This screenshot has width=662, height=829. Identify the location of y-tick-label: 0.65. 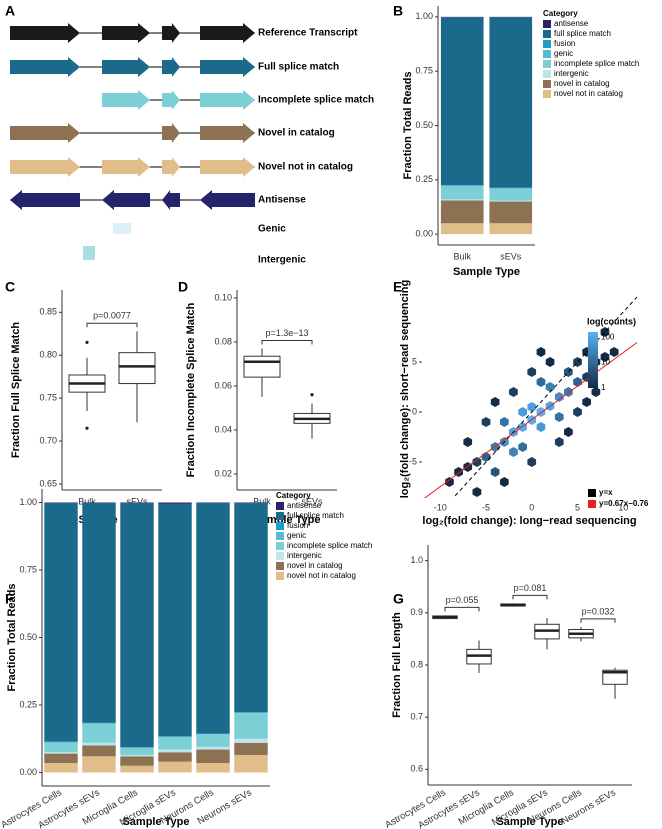
(48, 483).